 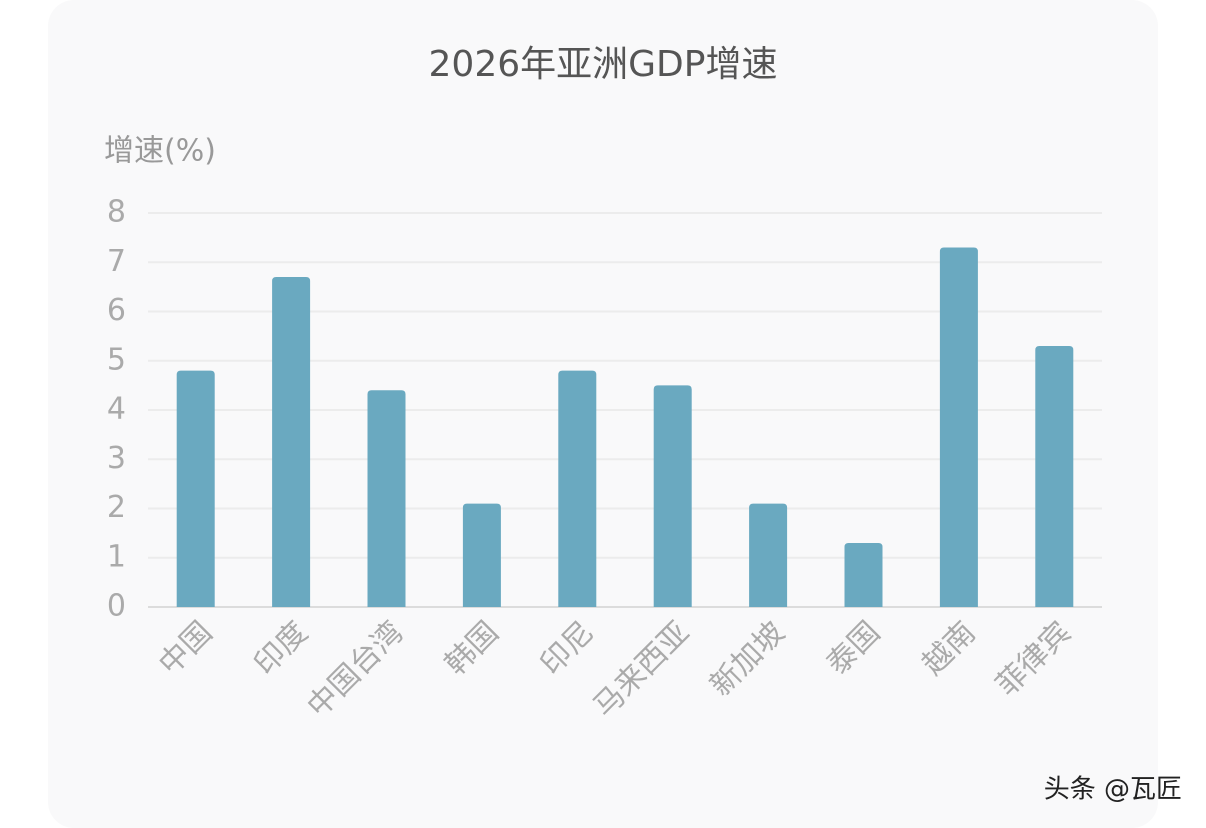 I want to click on watermark: 头条 @瓦匠, so click(x=1113, y=790).